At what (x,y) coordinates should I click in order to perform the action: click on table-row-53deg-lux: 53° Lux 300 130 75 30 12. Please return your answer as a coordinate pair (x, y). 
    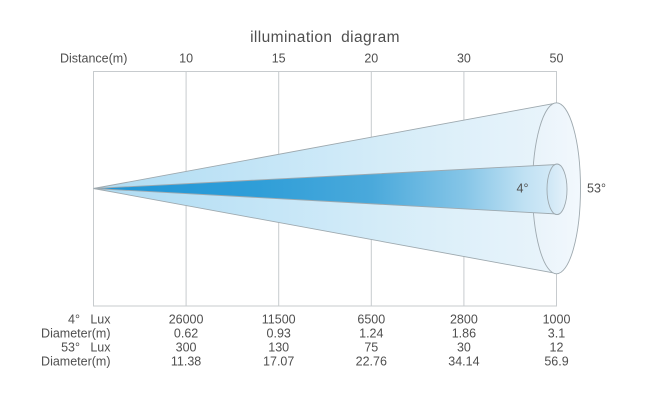
    Looking at the image, I should click on (312, 348).